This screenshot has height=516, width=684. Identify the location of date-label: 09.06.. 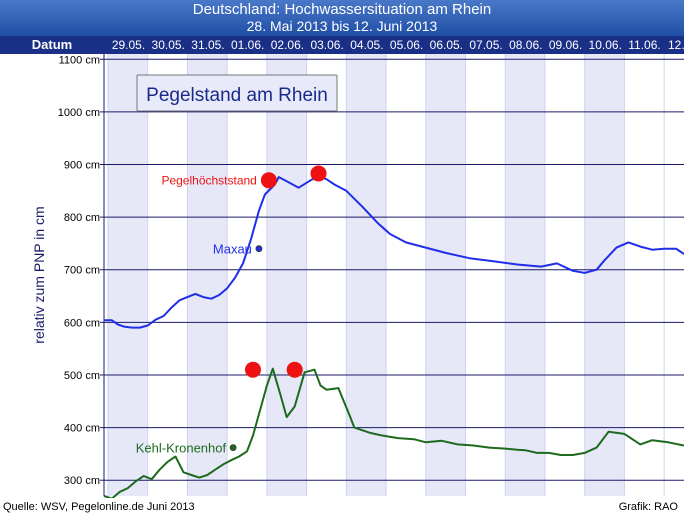
(565, 45).